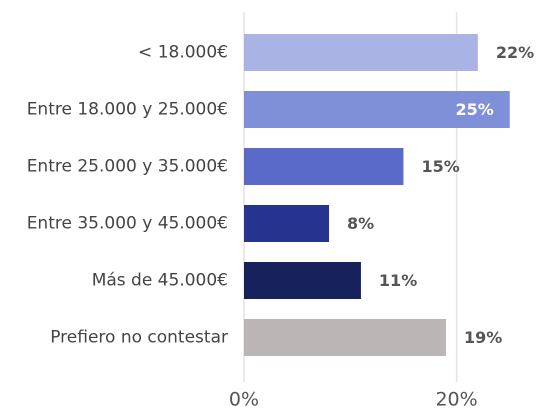  I want to click on value-label: 25%, so click(474, 109).